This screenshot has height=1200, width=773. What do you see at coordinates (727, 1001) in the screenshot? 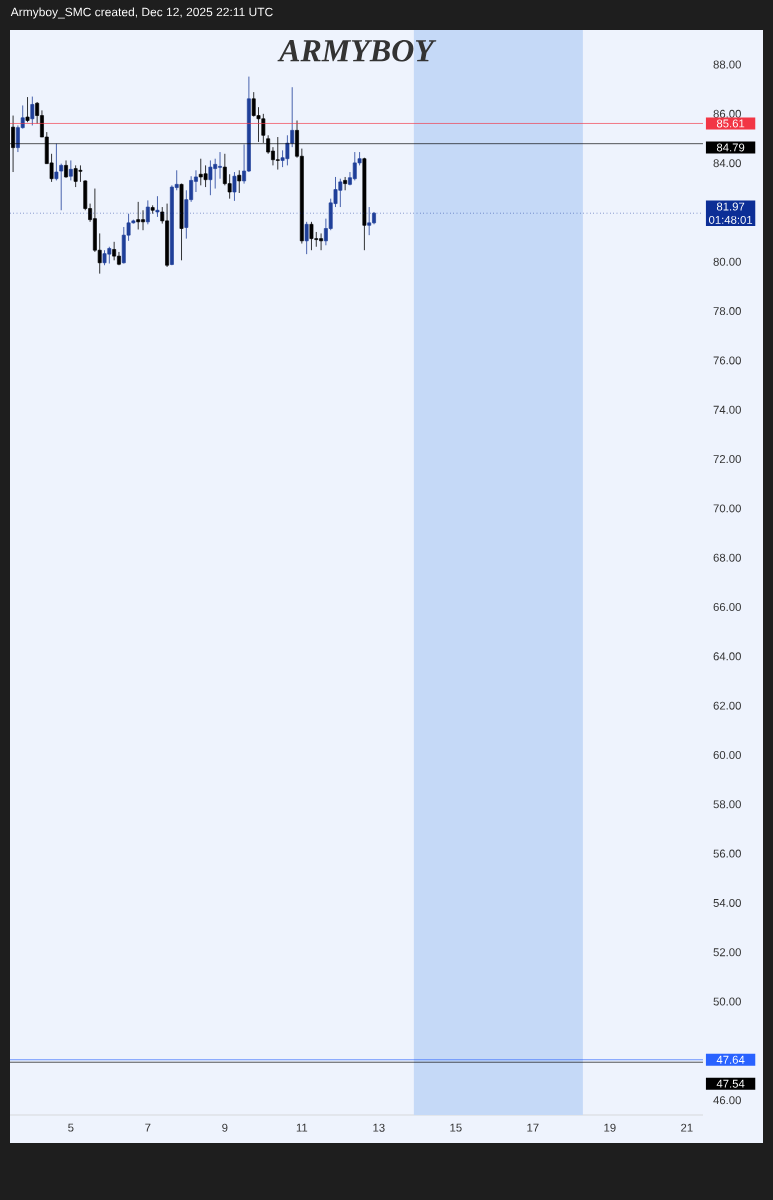
I see `y-tick-label: 50.00` at bounding box center [727, 1001].